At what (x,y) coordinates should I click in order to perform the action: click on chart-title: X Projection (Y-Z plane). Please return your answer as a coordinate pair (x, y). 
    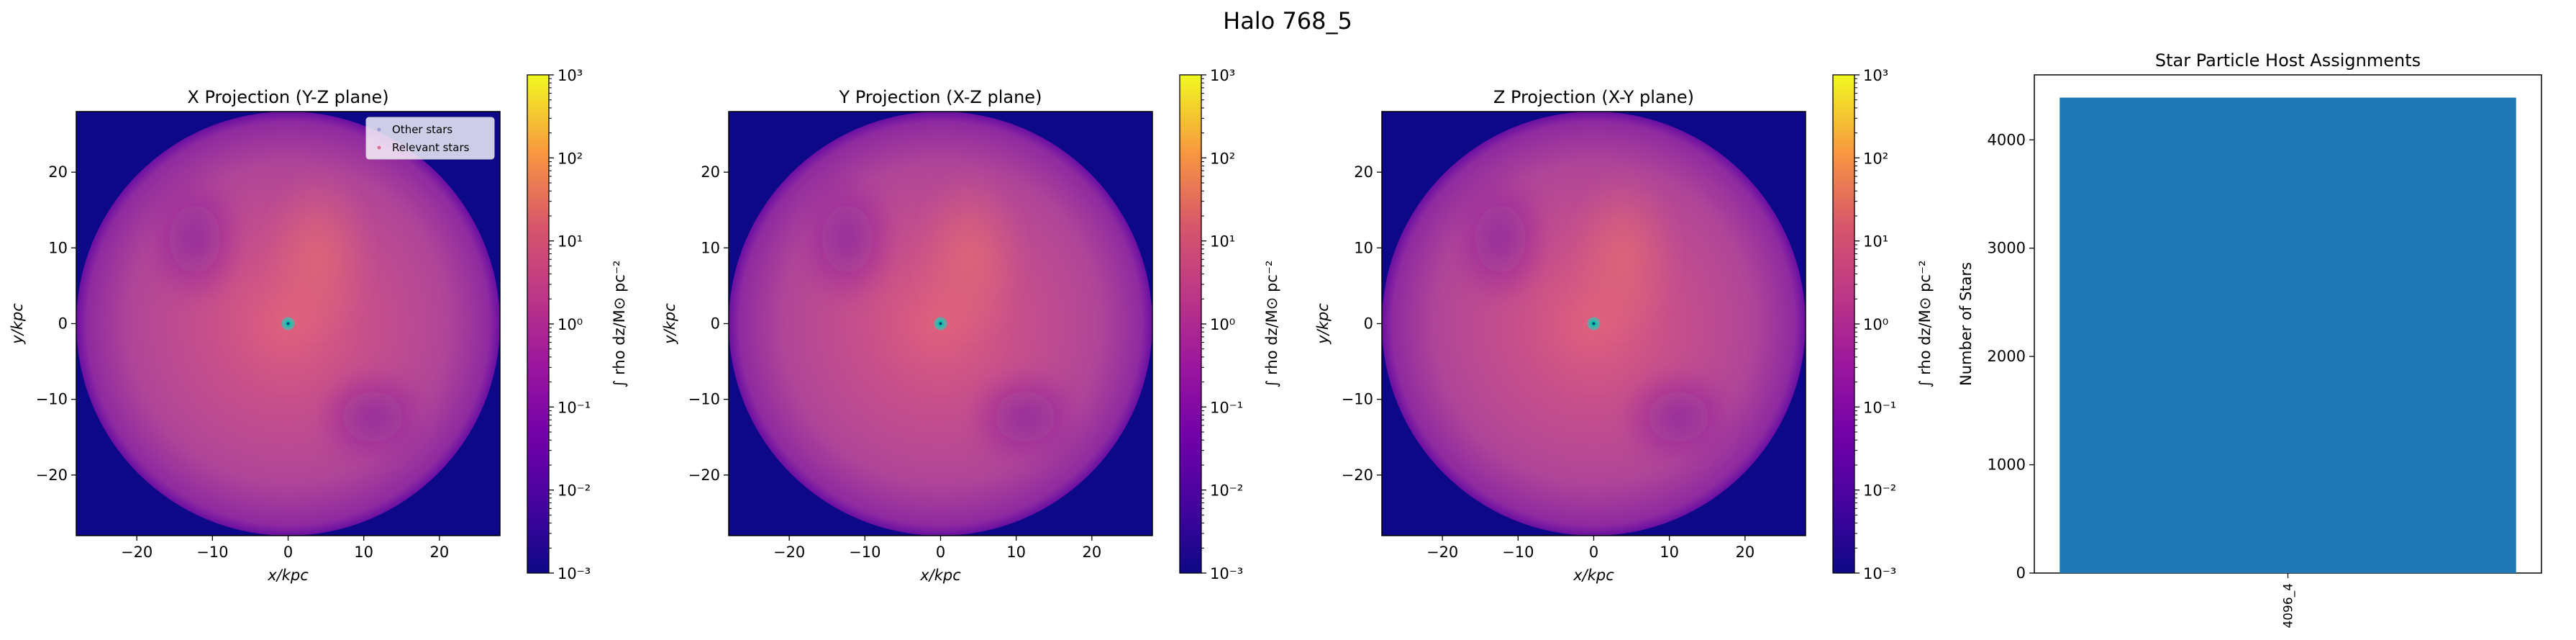
    Looking at the image, I should click on (287, 97).